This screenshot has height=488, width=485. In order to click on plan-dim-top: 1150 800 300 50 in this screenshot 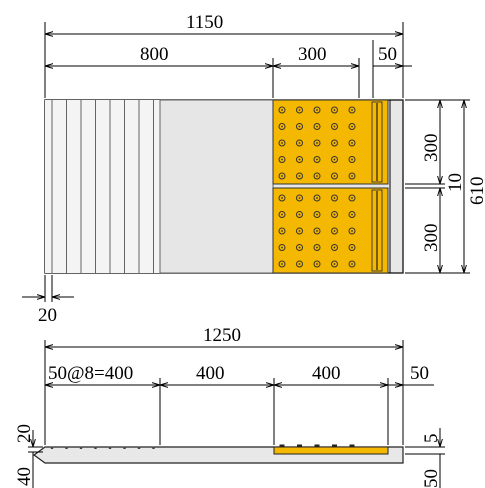, I will do `click(228, 55)`.